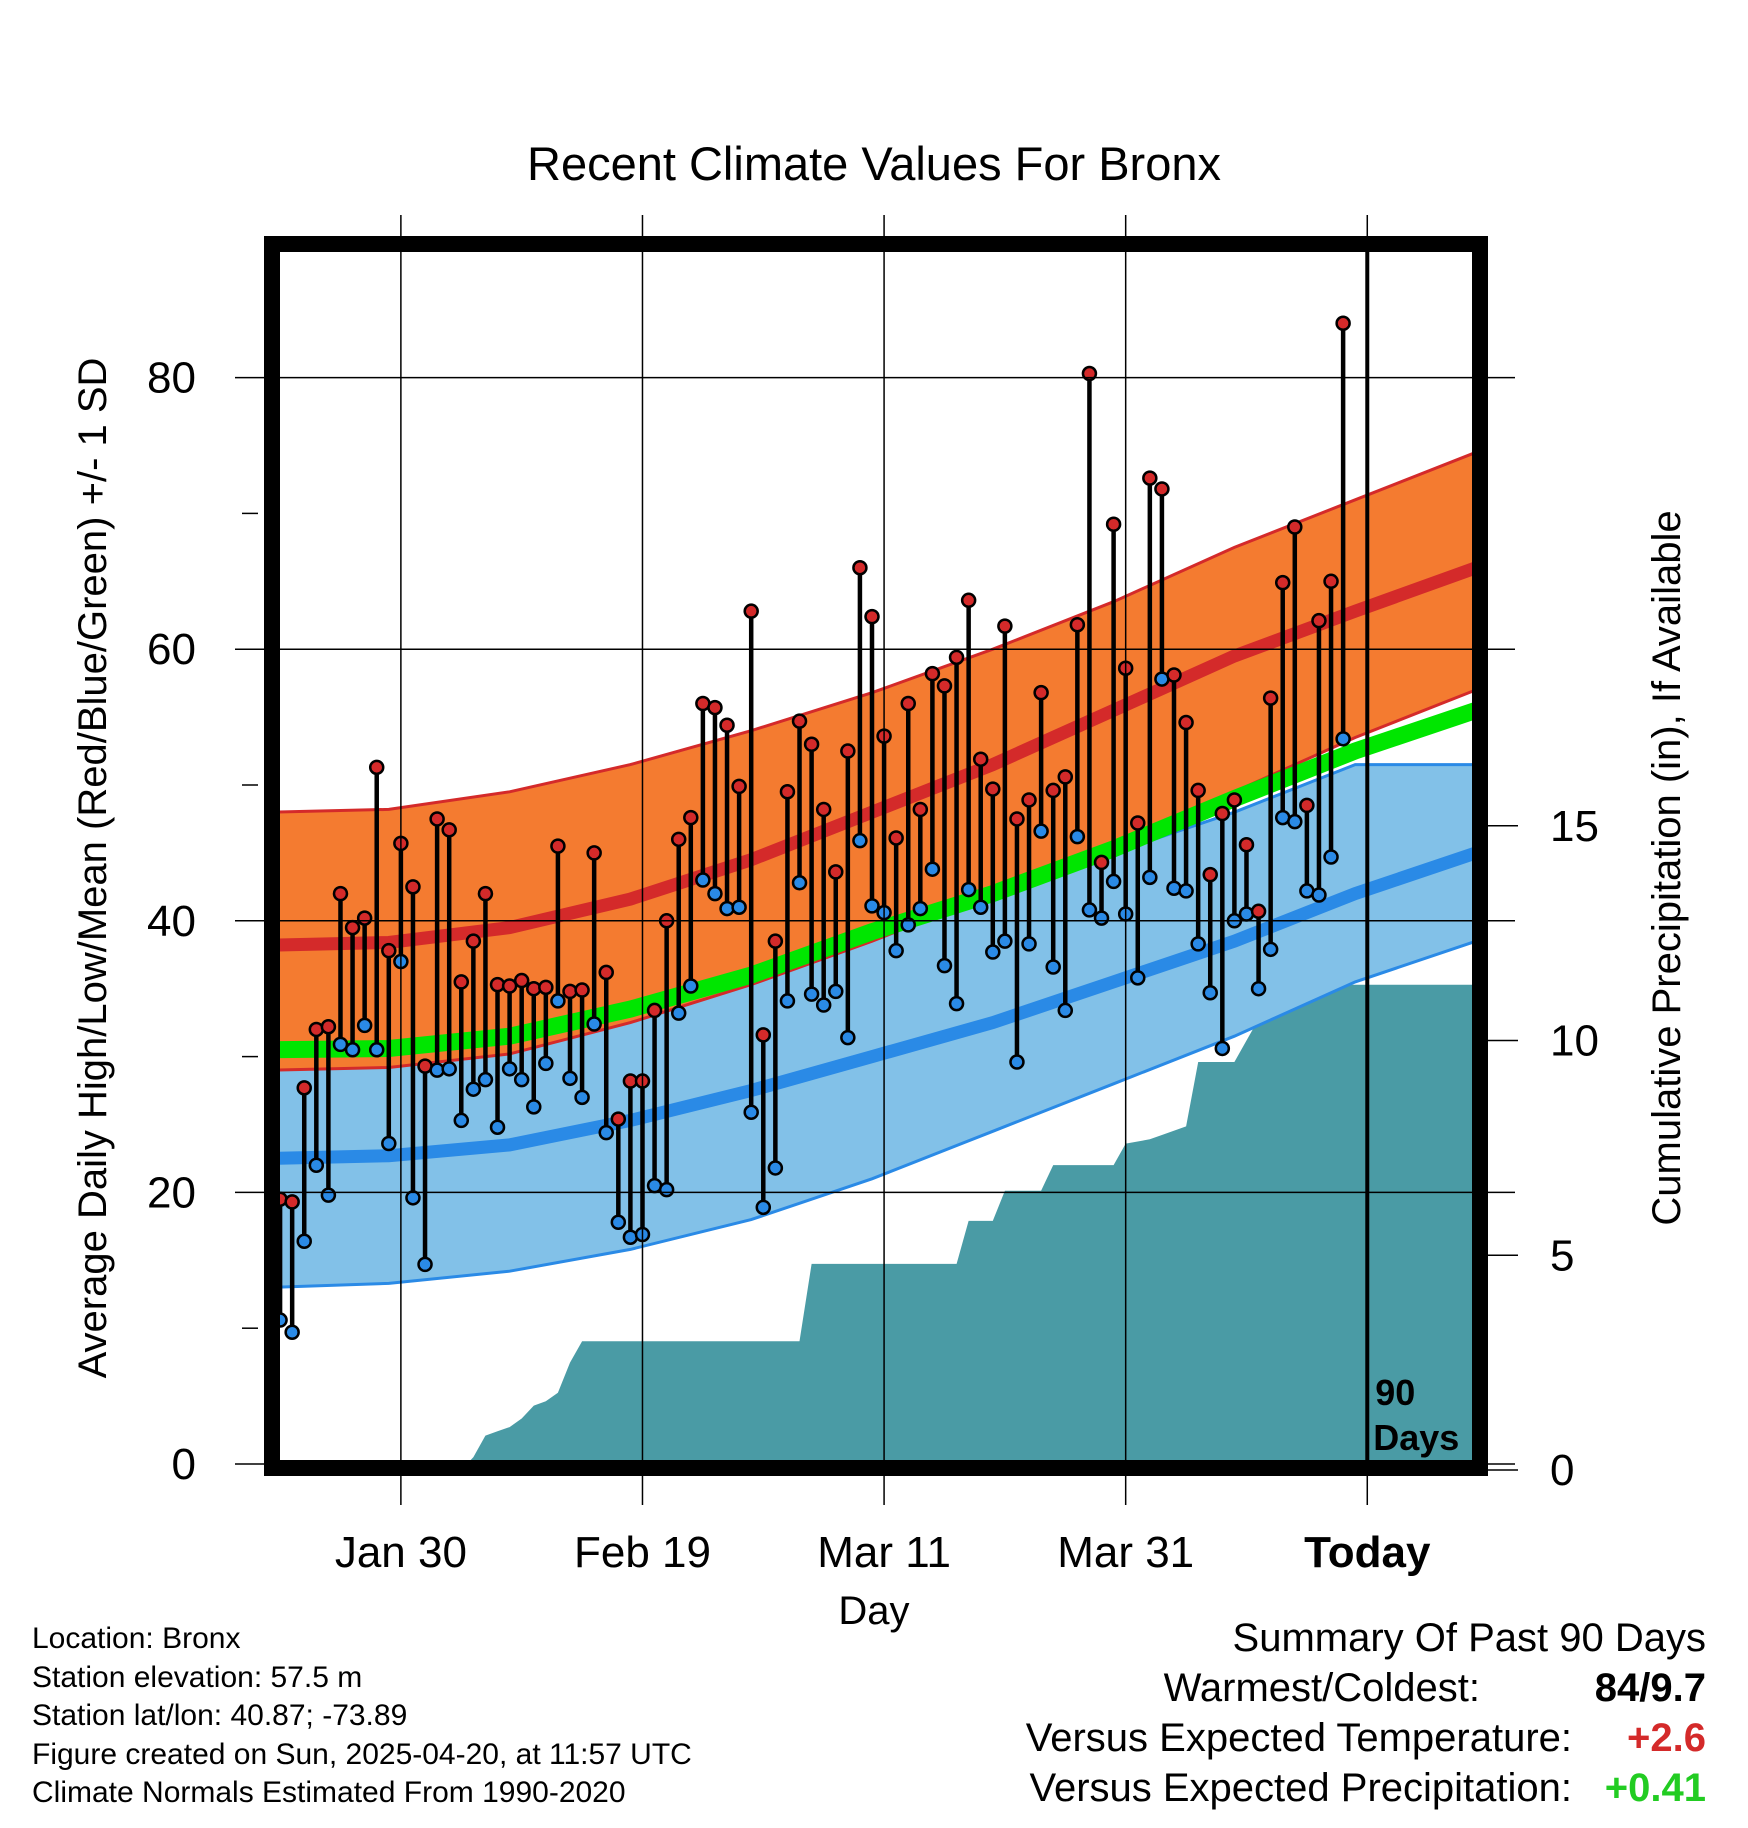 This screenshot has width=1748, height=1828. Describe the element at coordinates (1666, 1738) in the screenshot. I see `temp-anomaly-value: +2.6` at that location.